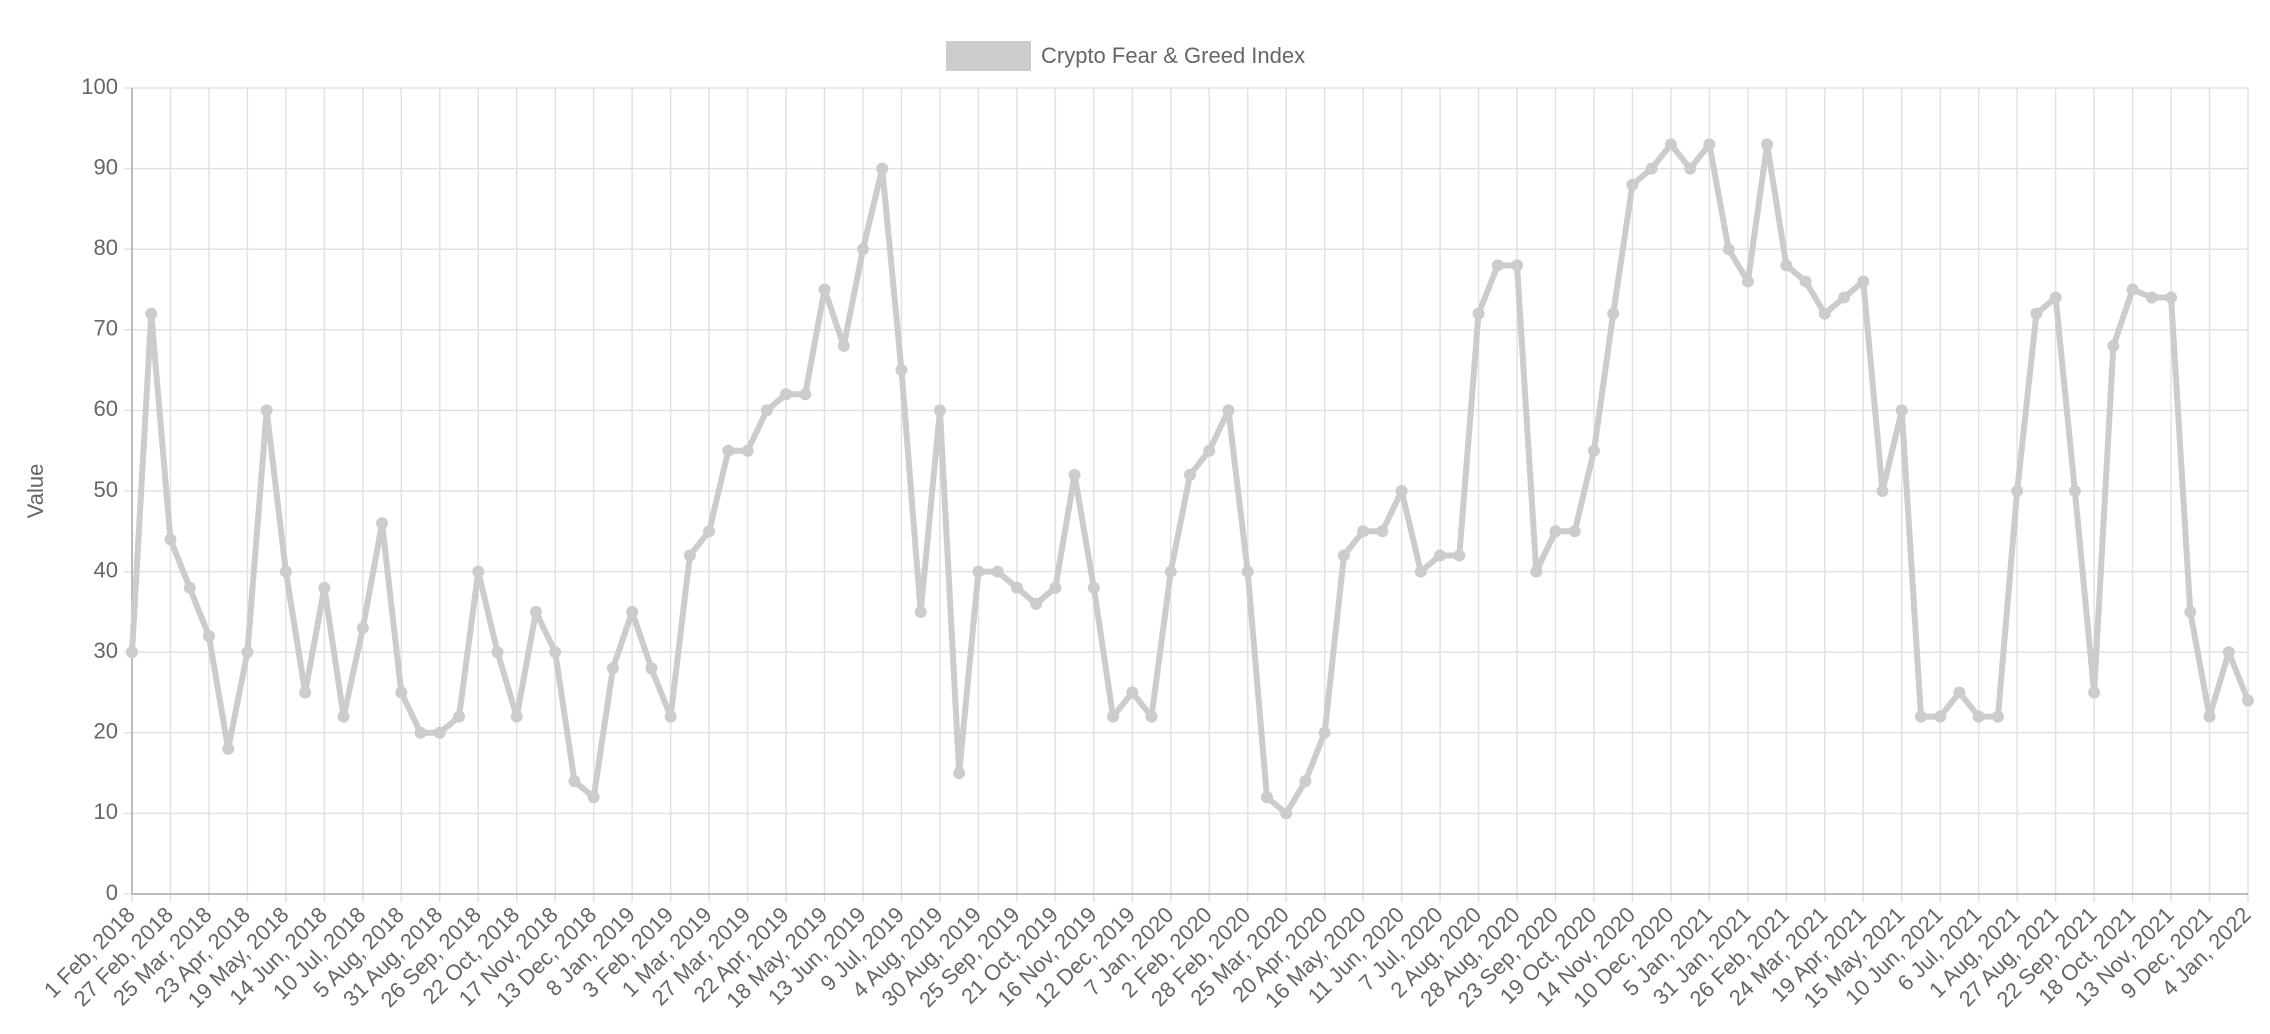  What do you see at coordinates (106, 811) in the screenshot?
I see `y-tick-label: 10` at bounding box center [106, 811].